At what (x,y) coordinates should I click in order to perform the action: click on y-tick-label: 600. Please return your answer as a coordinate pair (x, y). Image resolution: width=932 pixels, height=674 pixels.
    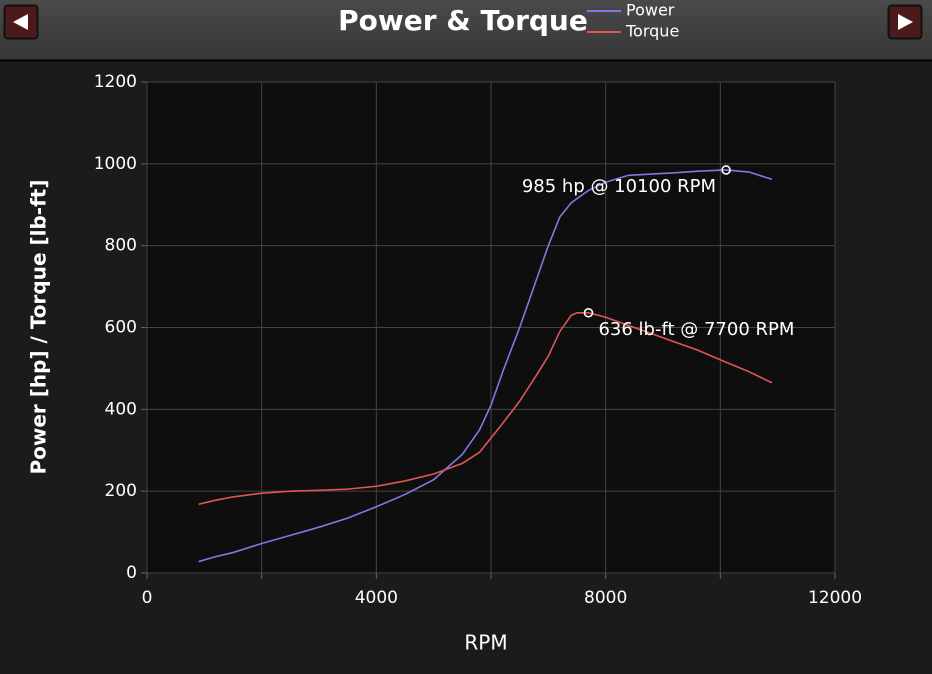
    Looking at the image, I should click on (121, 328).